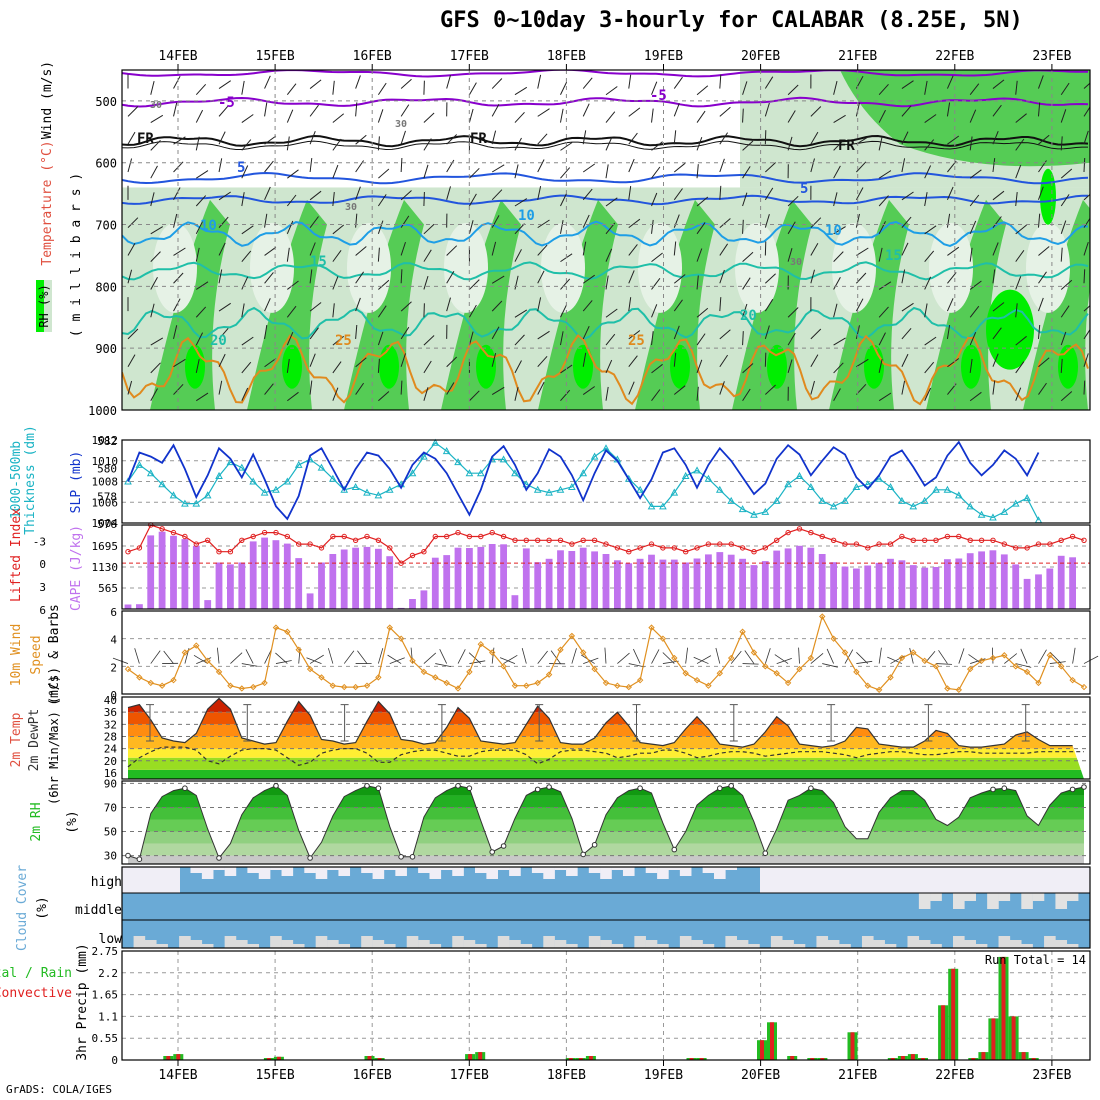 The width and height of the screenshot is (1100, 1100). Describe the element at coordinates (658, 96) in the screenshot. I see `contour-label: -5` at that location.